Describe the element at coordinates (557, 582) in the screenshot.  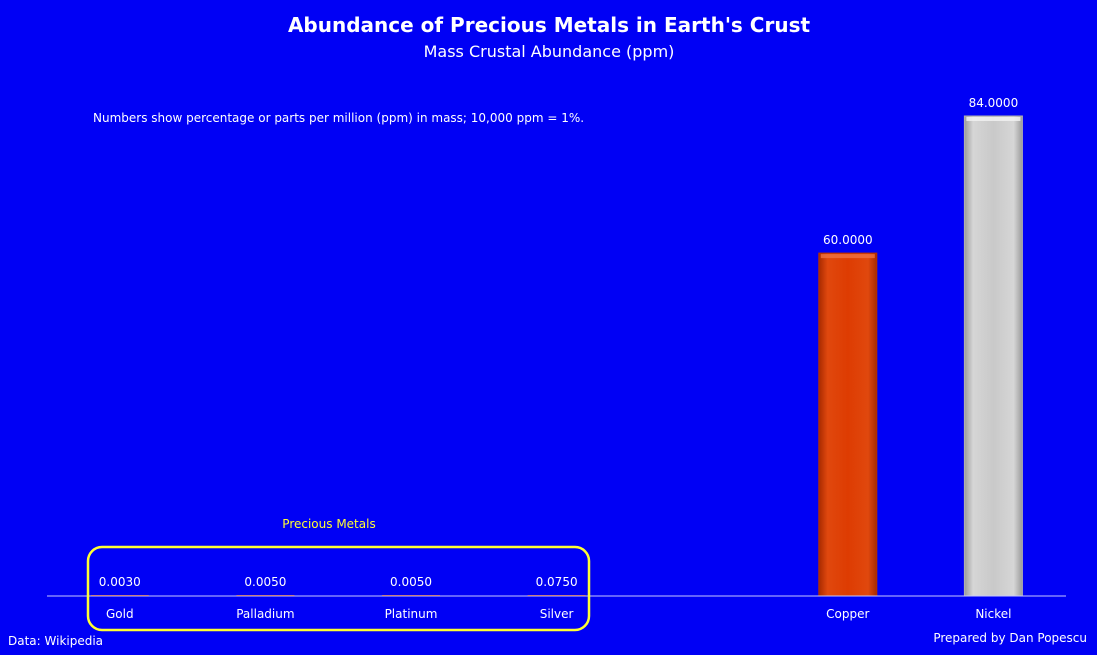
I see `value-label-silver: 0.0750` at that location.